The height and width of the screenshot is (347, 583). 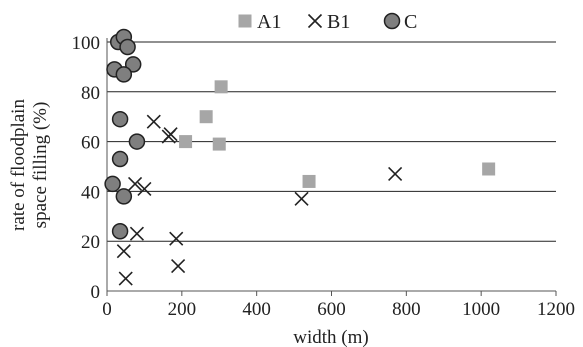 I want to click on legend-item-a1: A1, so click(x=259, y=22).